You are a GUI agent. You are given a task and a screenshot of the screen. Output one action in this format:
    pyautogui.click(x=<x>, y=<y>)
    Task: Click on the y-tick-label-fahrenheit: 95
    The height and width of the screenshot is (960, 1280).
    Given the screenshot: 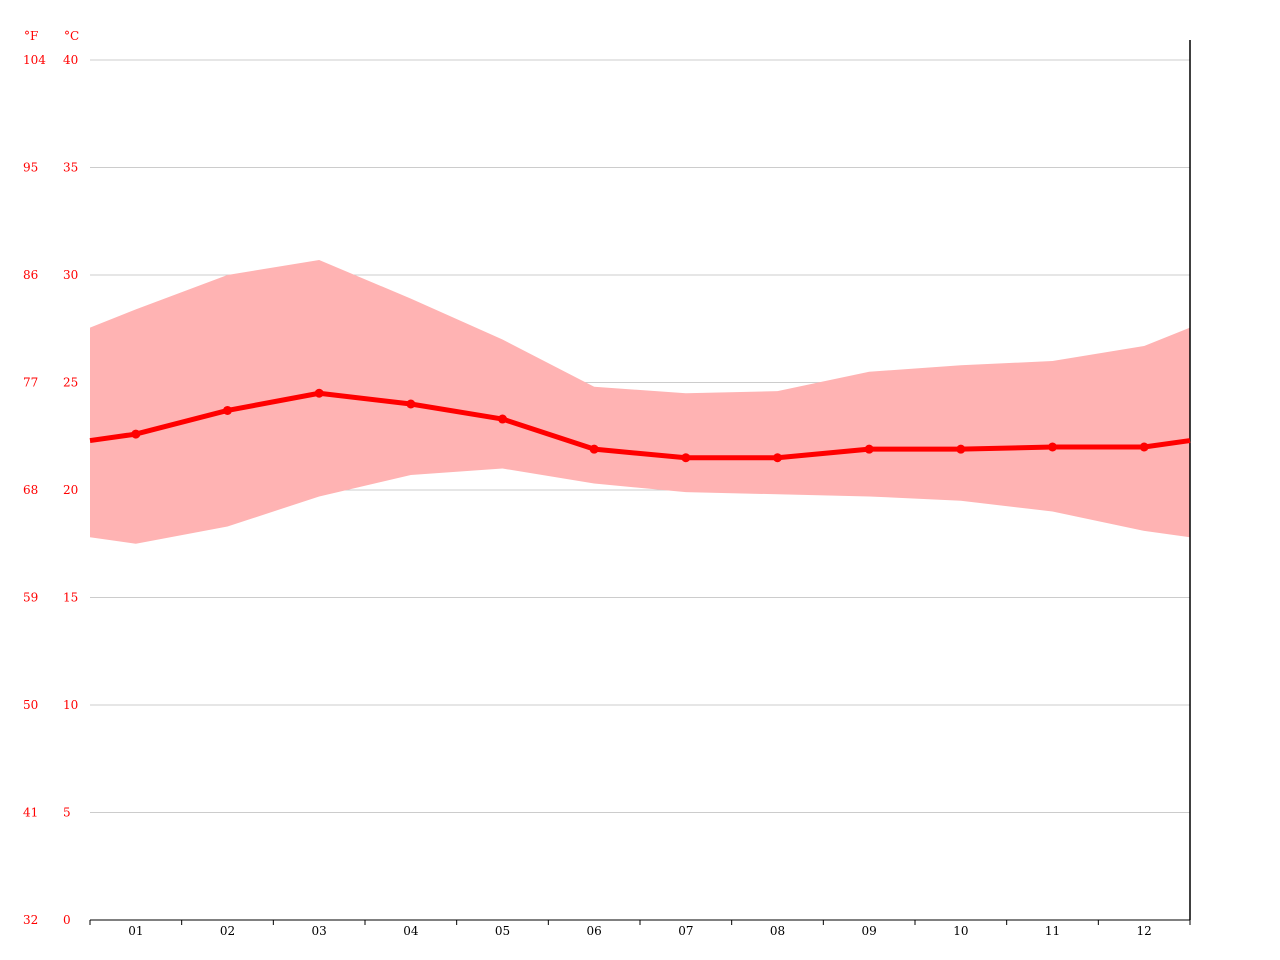 What is the action you would take?
    pyautogui.click(x=30, y=168)
    